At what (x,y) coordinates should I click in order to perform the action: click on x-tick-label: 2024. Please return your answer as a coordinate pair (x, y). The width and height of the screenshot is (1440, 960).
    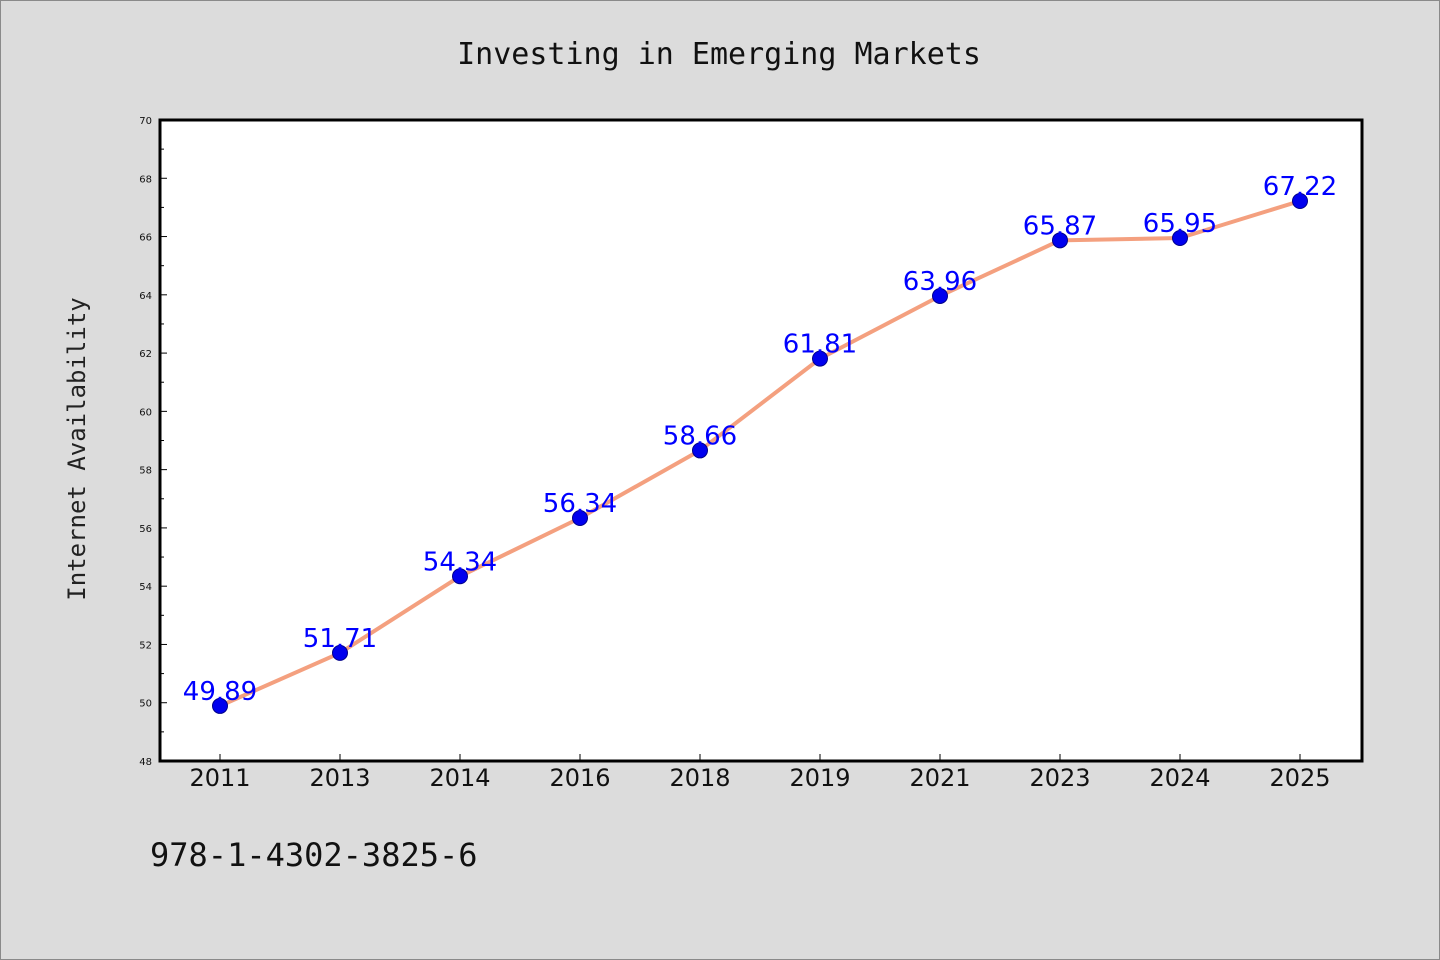
    Looking at the image, I should click on (1179, 778).